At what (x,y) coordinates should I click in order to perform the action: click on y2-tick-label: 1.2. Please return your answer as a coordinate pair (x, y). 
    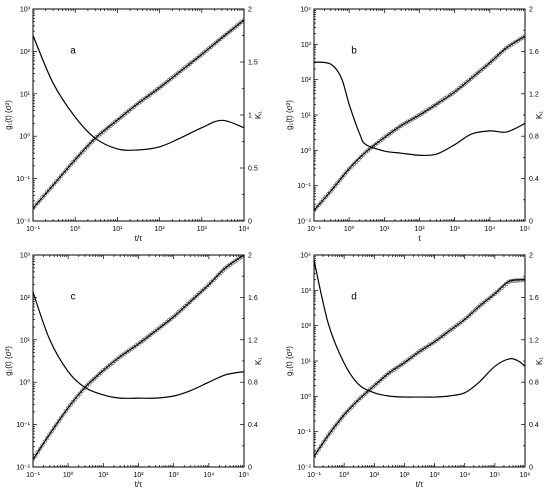
    Looking at the image, I should click on (534, 340).